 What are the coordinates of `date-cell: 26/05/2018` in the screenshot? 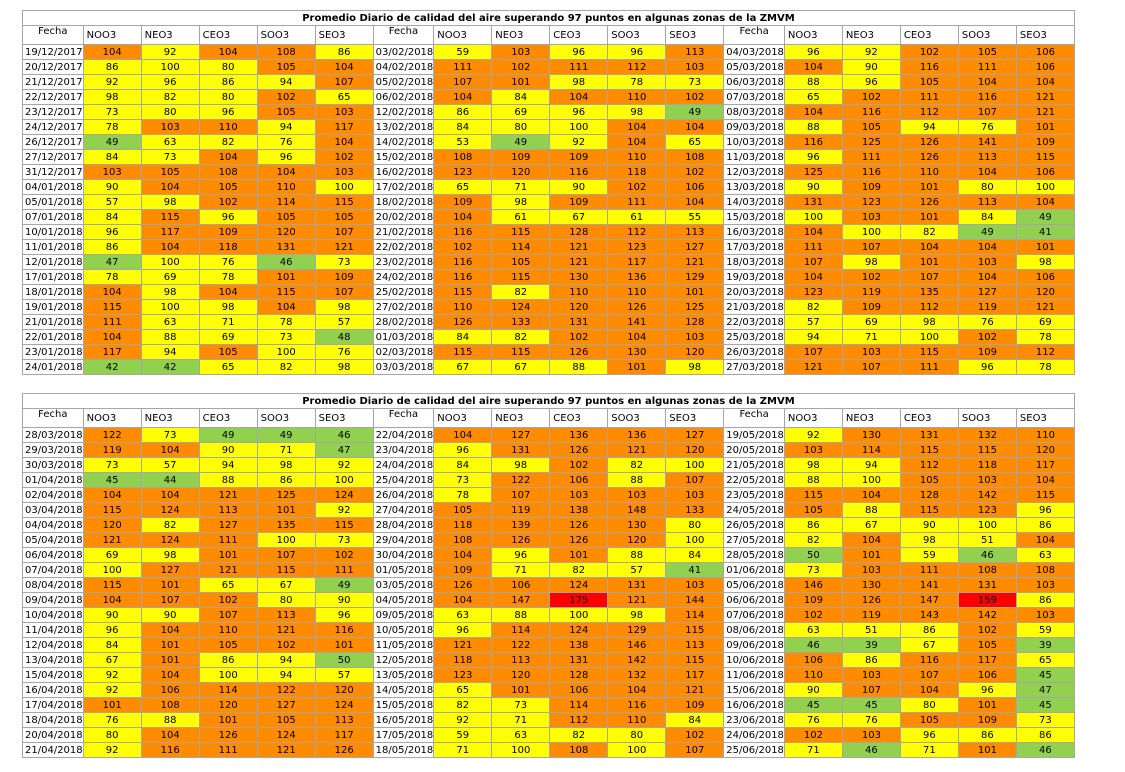 It's located at (754, 525).